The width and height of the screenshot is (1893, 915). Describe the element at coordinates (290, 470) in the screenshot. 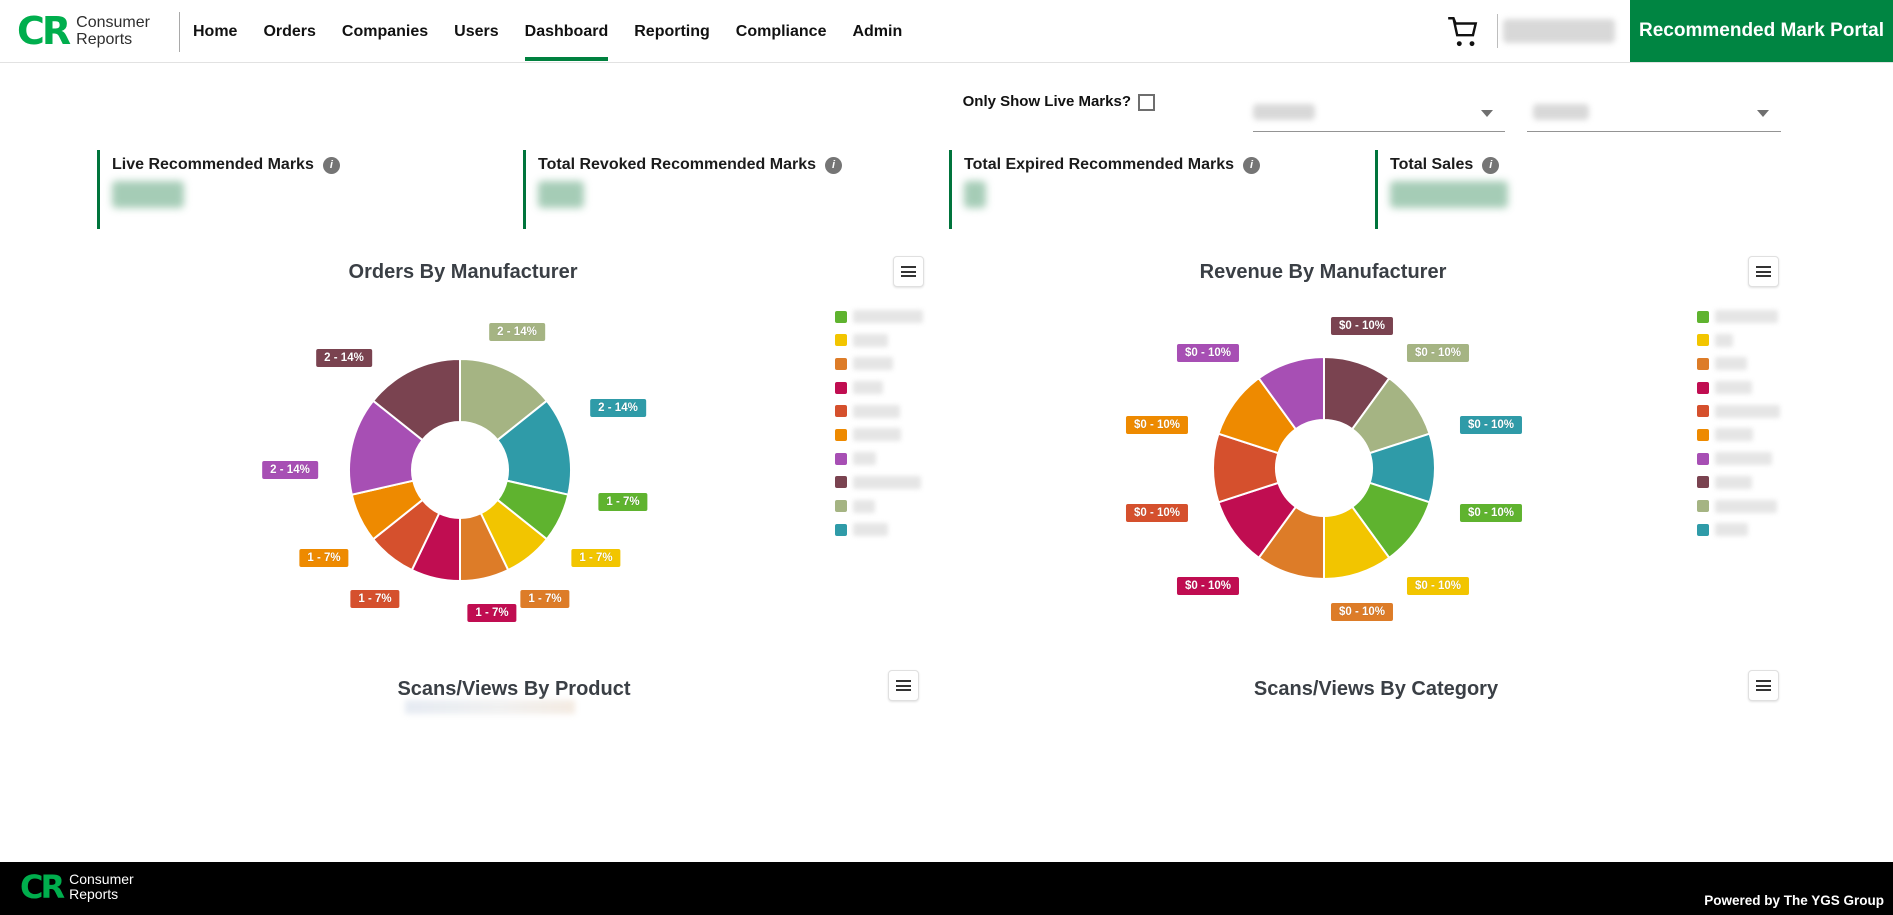

I see `slice-data-label: 2 - 14%` at that location.